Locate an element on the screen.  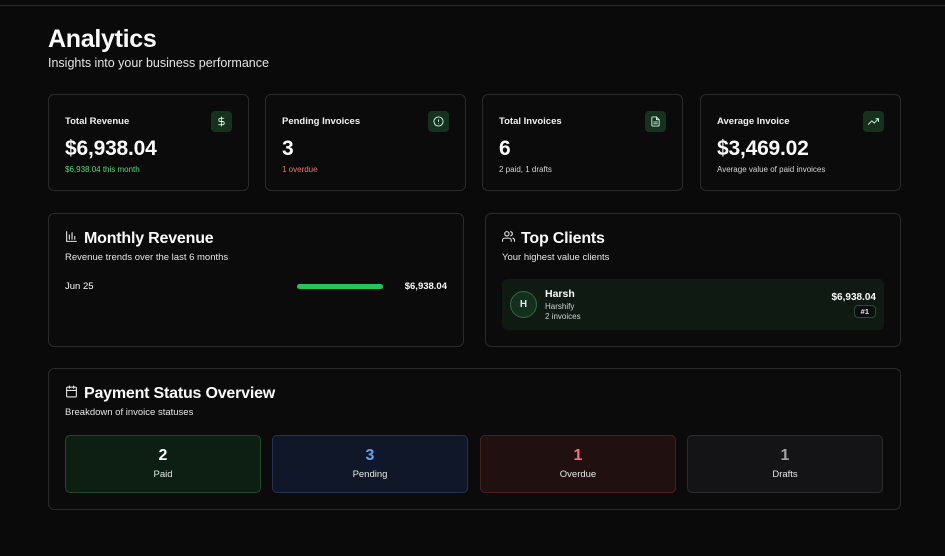
avatar: H is located at coordinates (523, 304).